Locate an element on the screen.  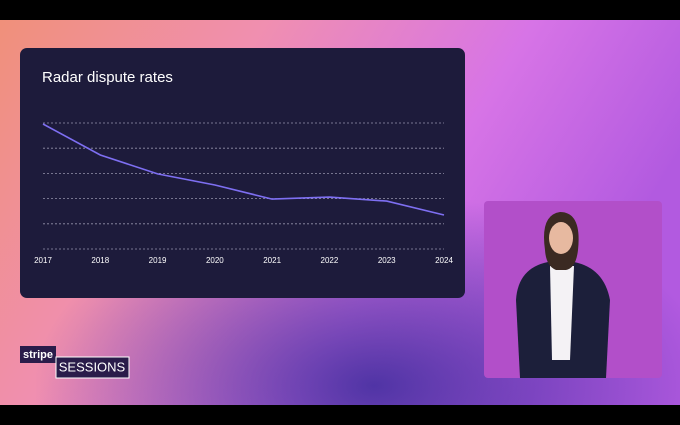
x-tick-label: 2020 is located at coordinates (215, 260).